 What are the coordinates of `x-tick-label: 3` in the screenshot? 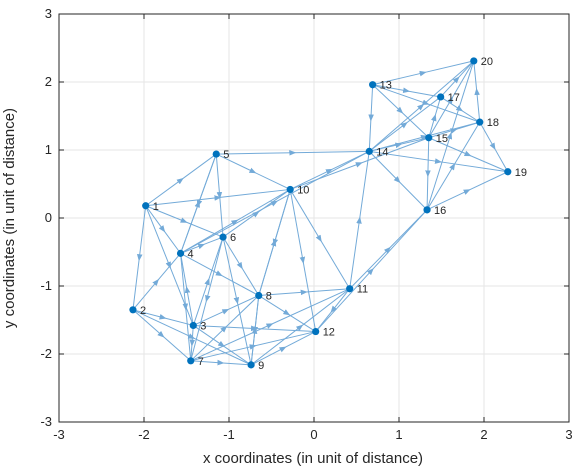 It's located at (568, 434).